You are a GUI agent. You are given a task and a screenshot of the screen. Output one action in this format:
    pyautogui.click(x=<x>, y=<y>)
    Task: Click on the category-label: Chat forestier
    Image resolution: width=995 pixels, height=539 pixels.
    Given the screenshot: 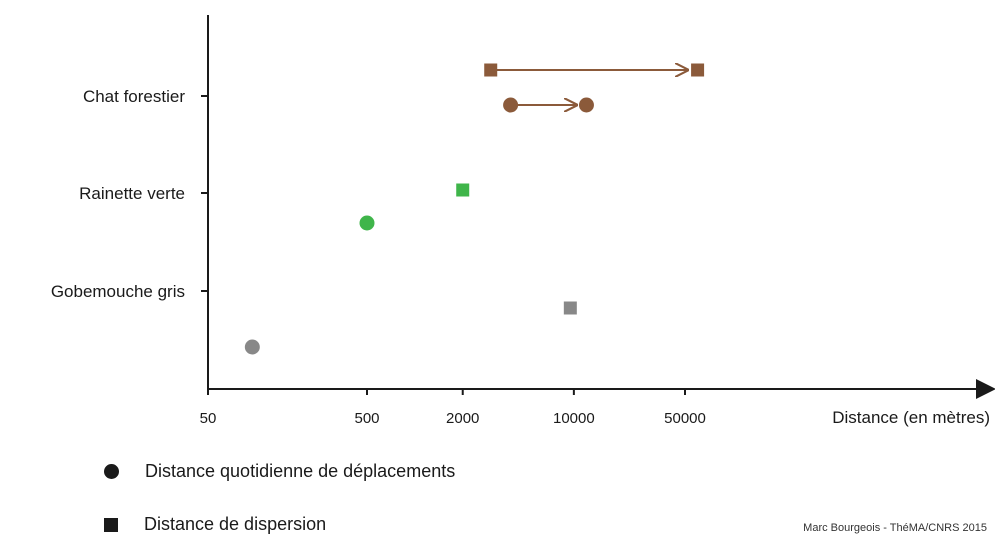 What is the action you would take?
    pyautogui.click(x=134, y=96)
    